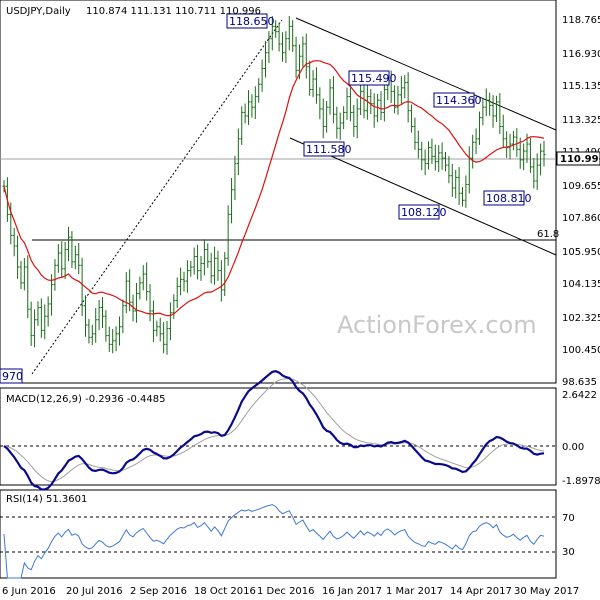  What do you see at coordinates (423, 196) in the screenshot?
I see `trend-lower-line` at bounding box center [423, 196].